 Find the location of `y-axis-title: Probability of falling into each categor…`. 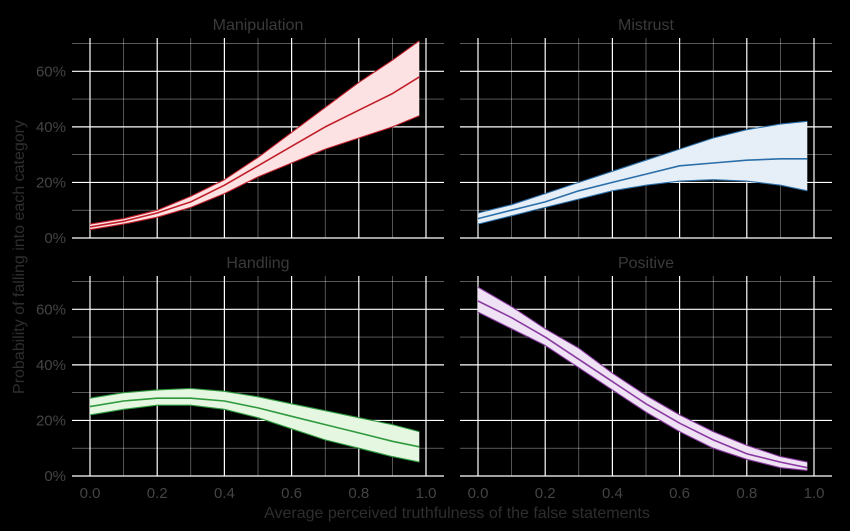

y-axis-title: Probability of falling into each categor… is located at coordinates (19, 257).